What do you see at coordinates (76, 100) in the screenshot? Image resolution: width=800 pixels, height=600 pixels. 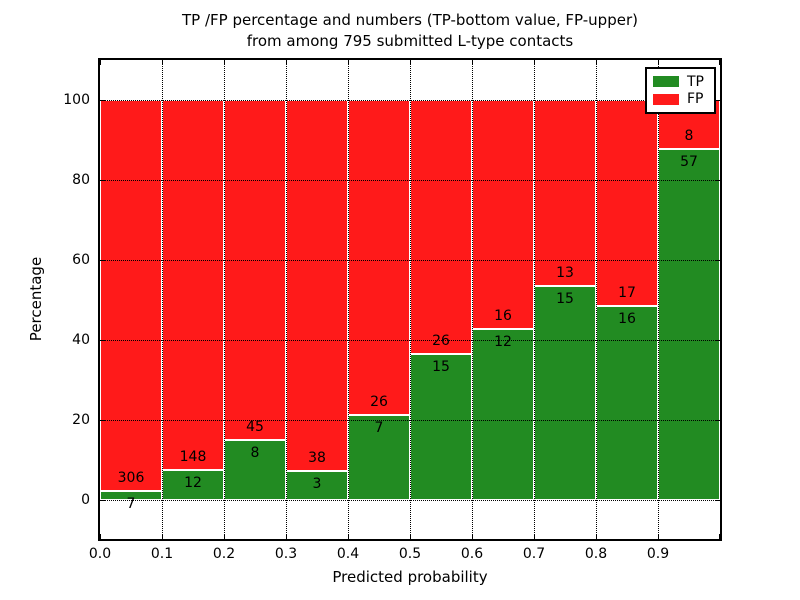 I see `y-tick-label: 100` at bounding box center [76, 100].